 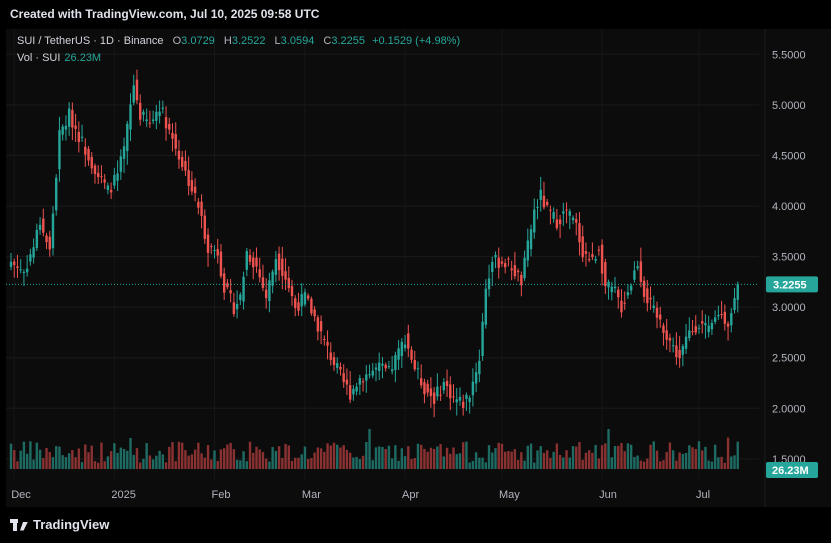 What do you see at coordinates (277, 41) in the screenshot?
I see `low-key: L` at bounding box center [277, 41].